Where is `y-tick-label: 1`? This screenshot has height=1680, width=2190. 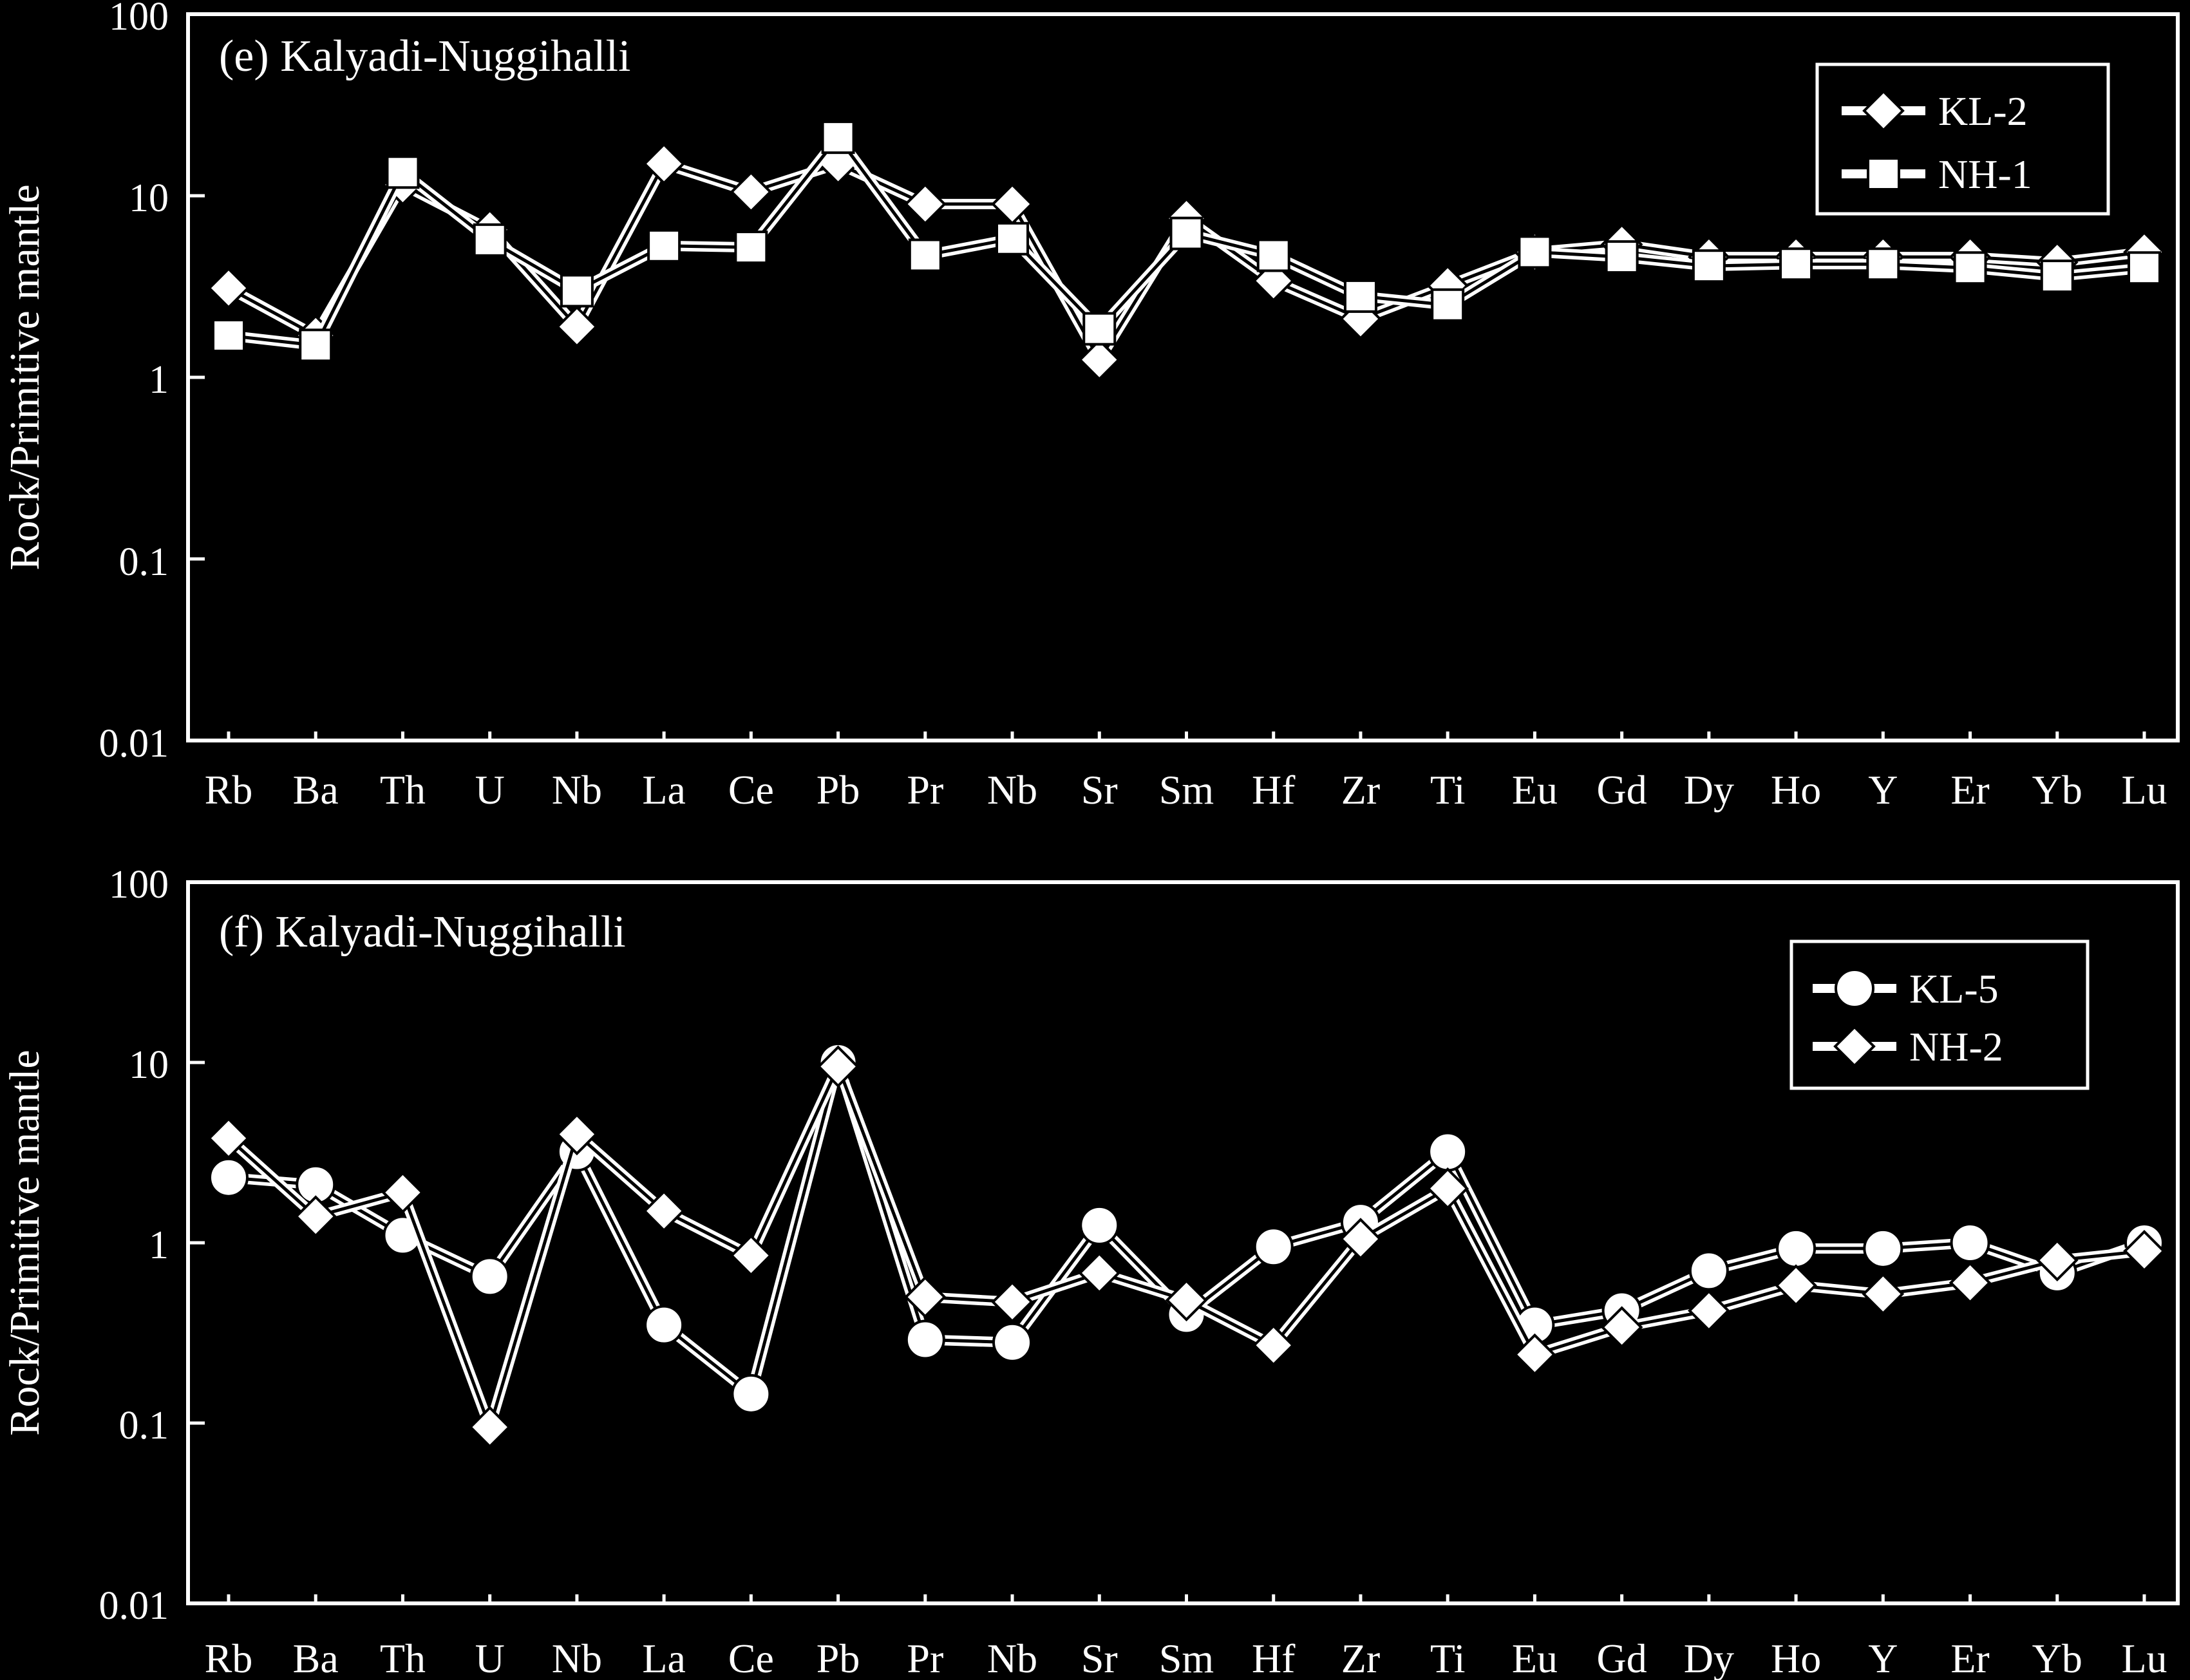 y-tick-label: 1 is located at coordinates (159, 1245).